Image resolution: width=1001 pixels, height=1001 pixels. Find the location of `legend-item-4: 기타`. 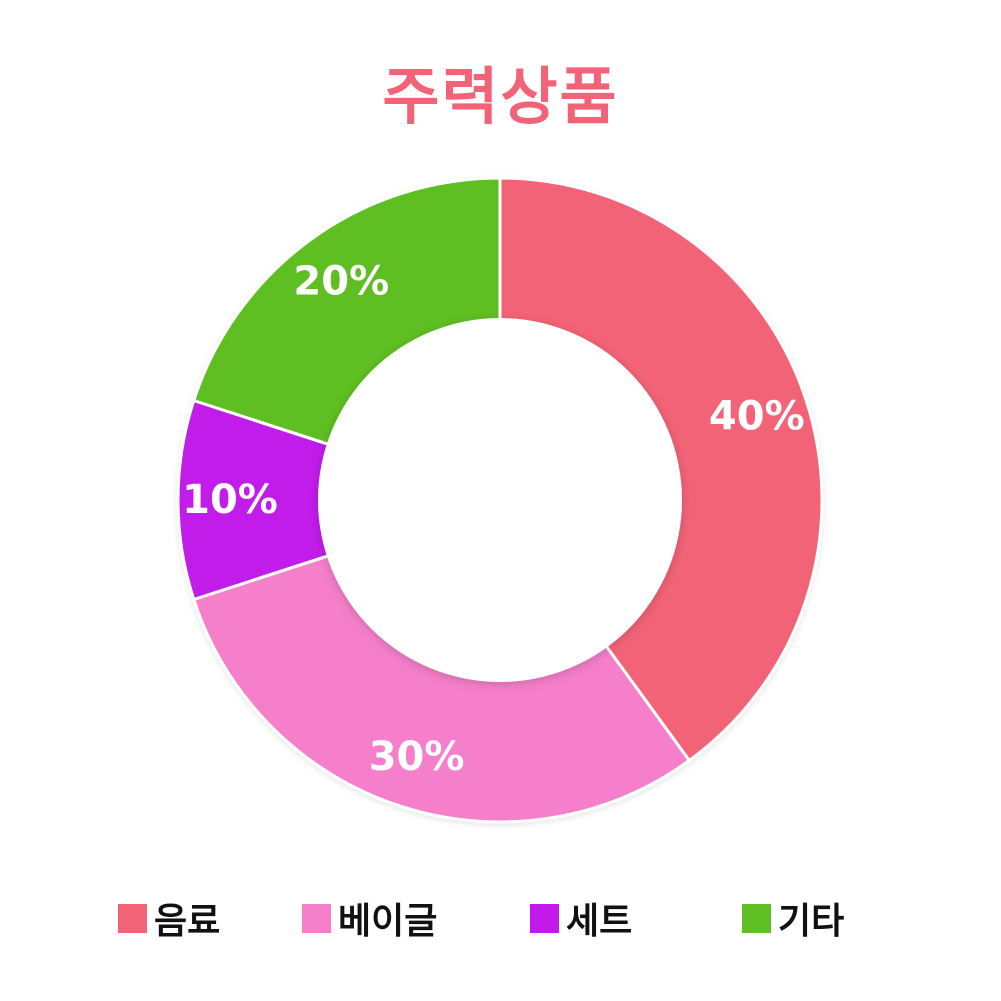

legend-item-4: 기타 is located at coordinates (793, 918).